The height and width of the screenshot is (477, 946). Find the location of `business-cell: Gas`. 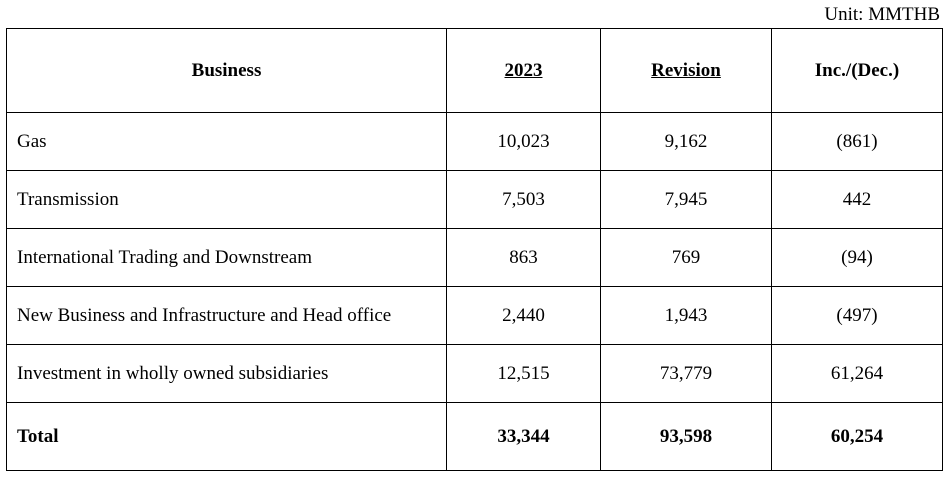

business-cell: Gas is located at coordinates (226, 141).